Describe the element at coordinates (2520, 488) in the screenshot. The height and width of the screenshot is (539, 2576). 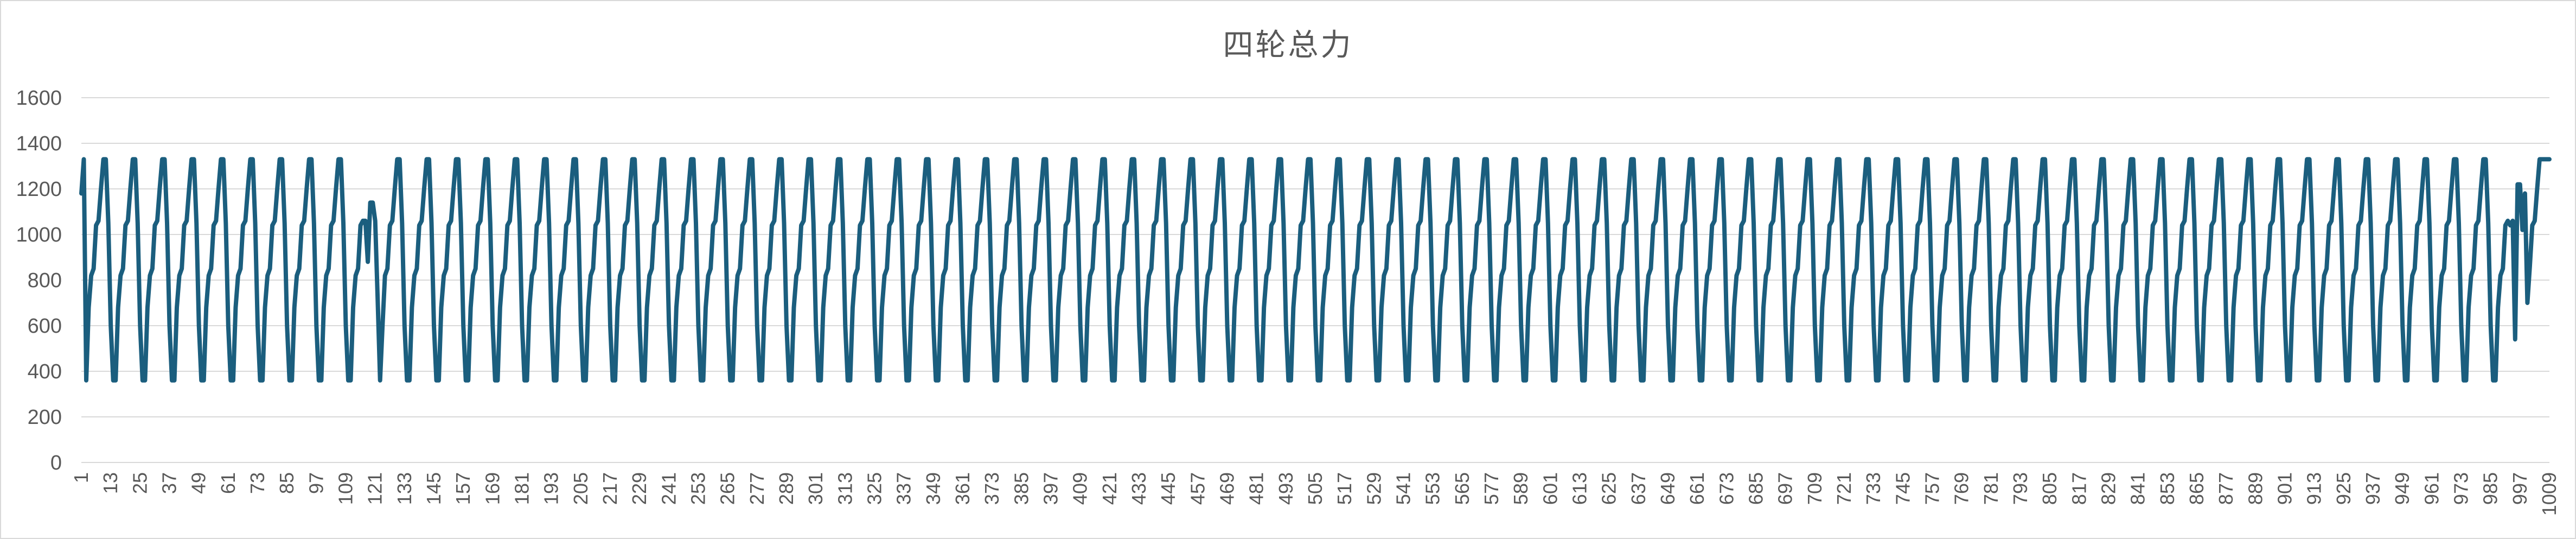
I see `x-tick-label: 997` at that location.